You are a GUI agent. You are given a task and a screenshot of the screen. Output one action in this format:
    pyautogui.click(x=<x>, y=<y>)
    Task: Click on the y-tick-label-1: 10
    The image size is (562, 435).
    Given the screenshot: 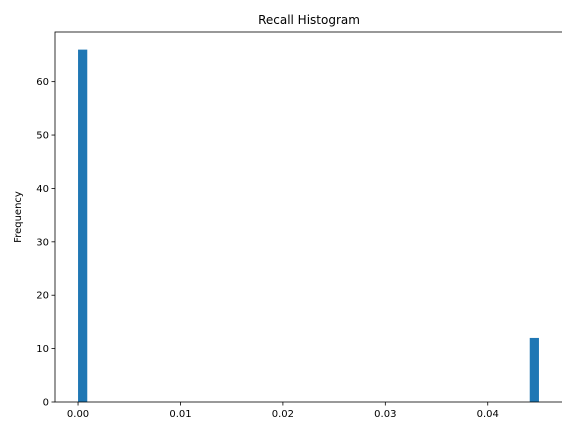 What is the action you would take?
    pyautogui.click(x=42, y=349)
    